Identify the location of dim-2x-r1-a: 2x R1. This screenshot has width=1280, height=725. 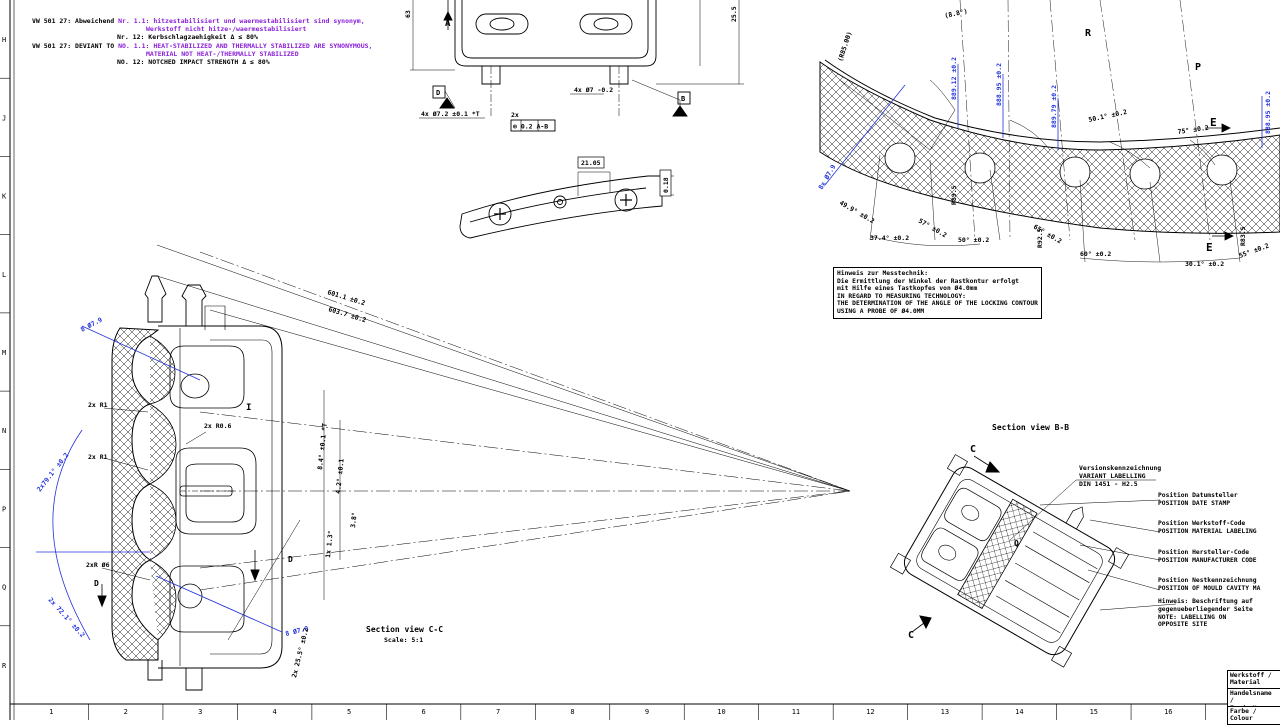
(98, 405).